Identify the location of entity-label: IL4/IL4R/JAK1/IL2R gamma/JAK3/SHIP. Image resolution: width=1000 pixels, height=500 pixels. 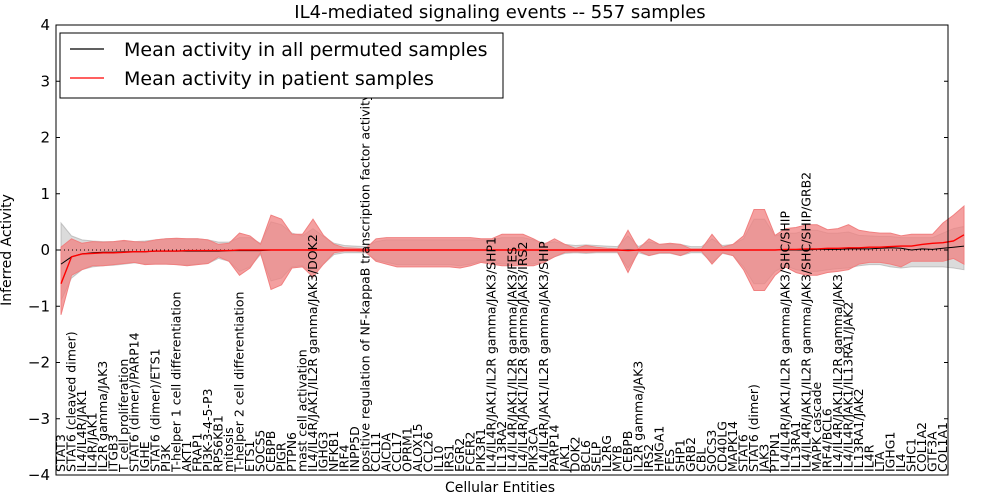
(543, 356).